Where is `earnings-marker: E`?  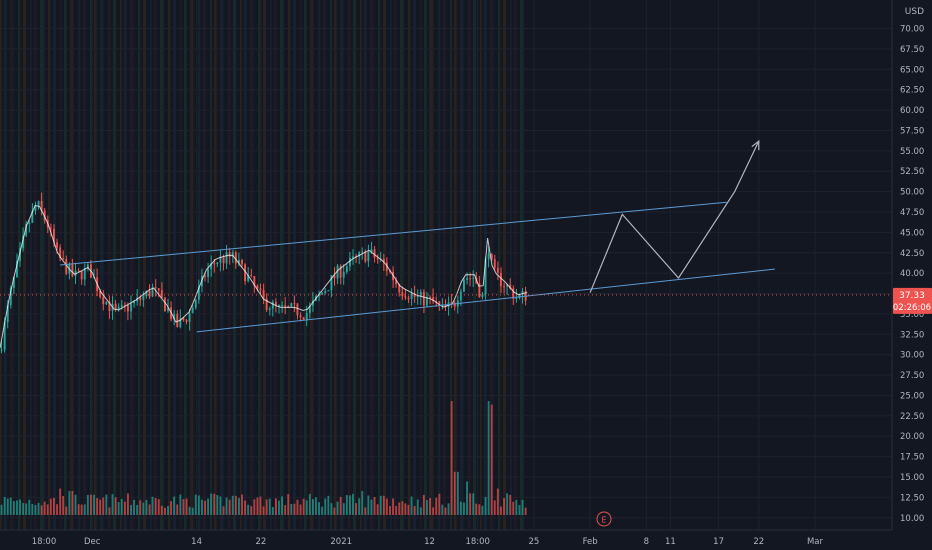
earnings-marker: E is located at coordinates (604, 519).